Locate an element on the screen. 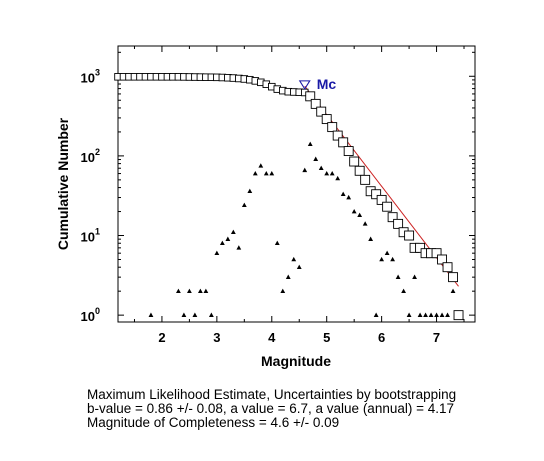 The height and width of the screenshot is (461, 544). mc-label: Mc is located at coordinates (327, 84).